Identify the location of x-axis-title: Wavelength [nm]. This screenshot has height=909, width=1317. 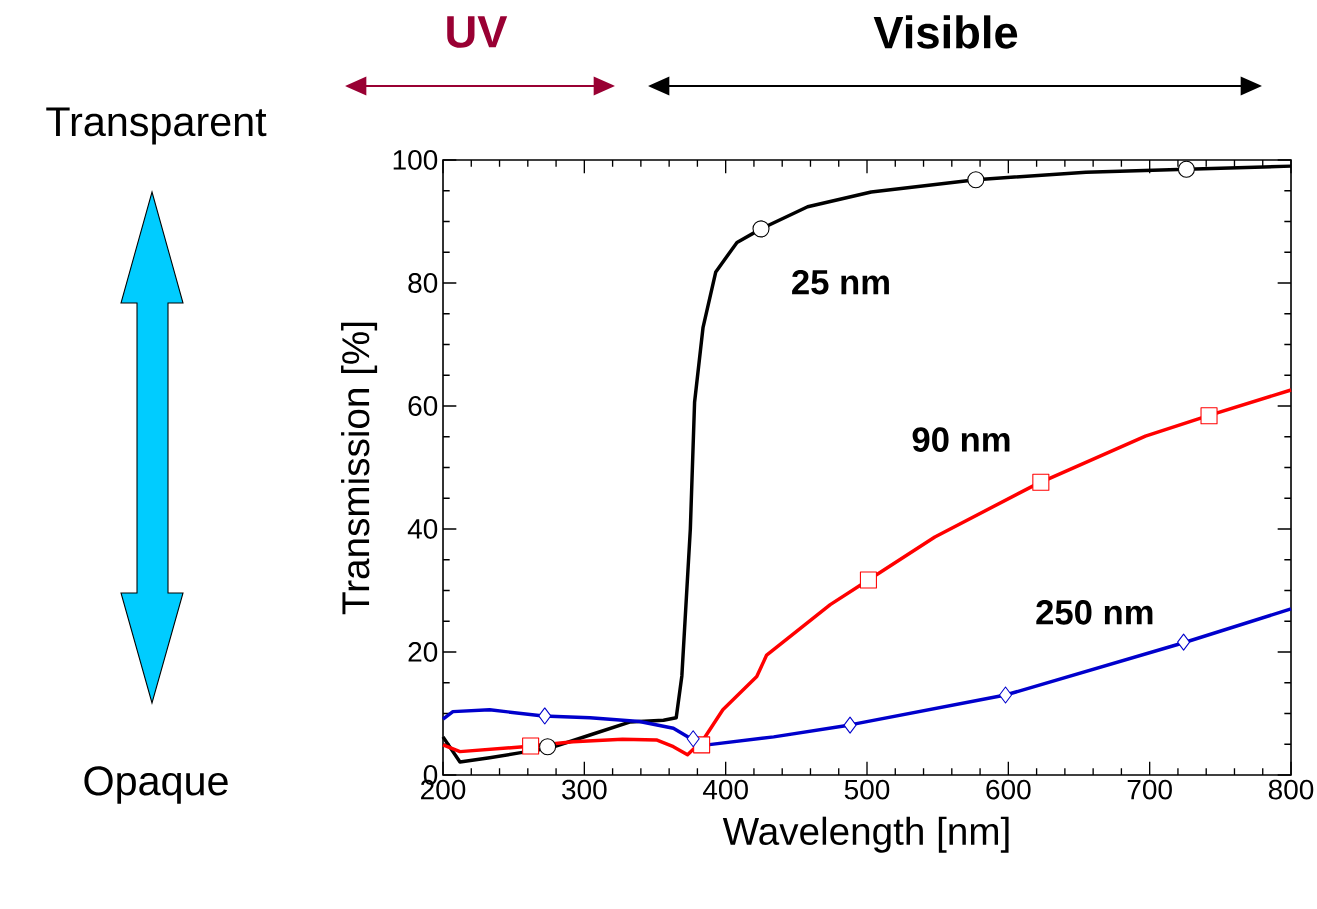
(865, 834).